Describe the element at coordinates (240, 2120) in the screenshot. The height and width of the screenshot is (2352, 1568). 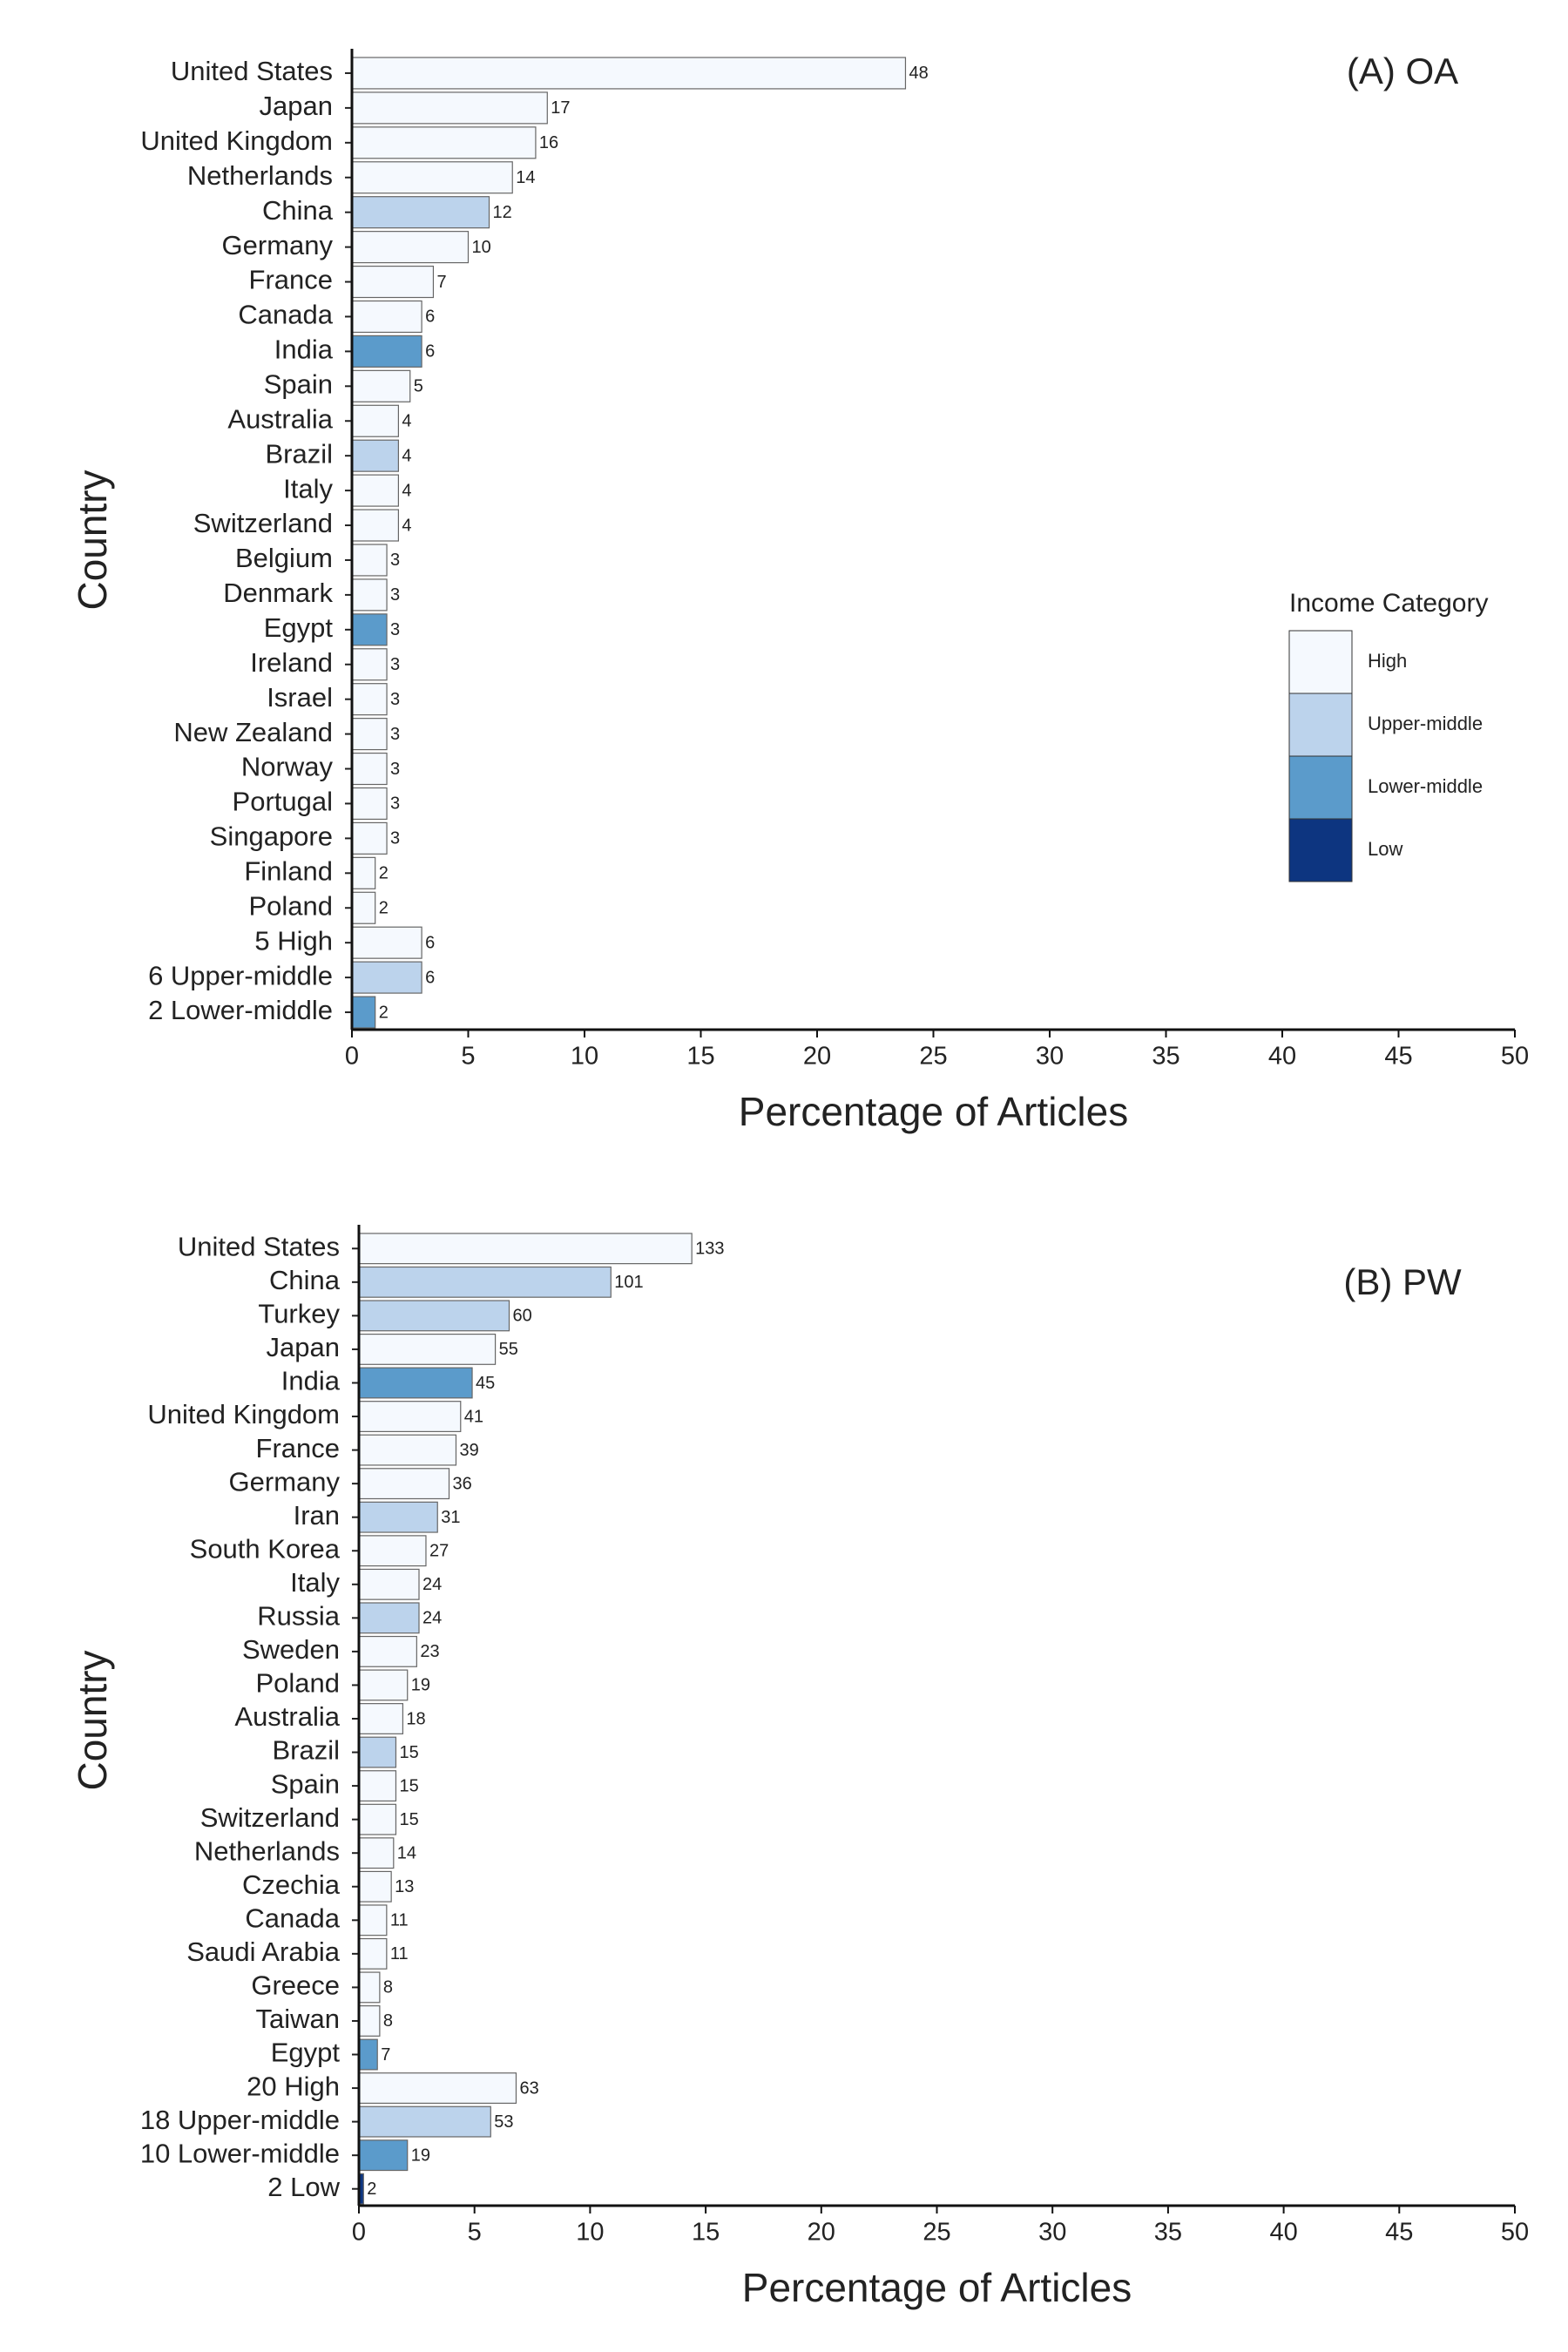
I see `y-tick-label: 18 Upper-middle` at that location.